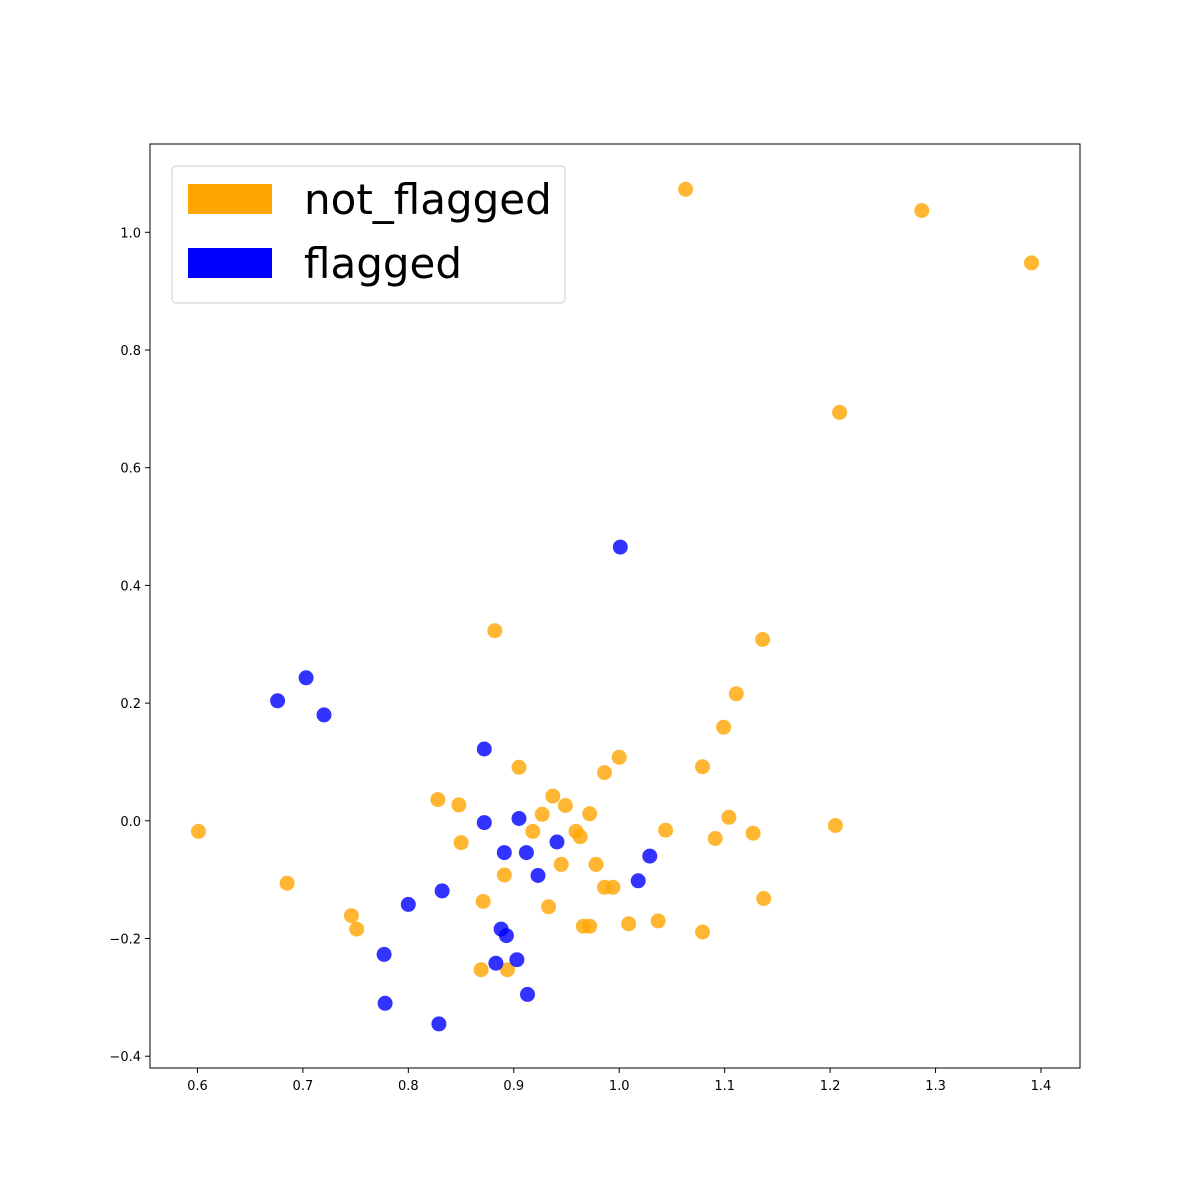 This screenshot has width=1200, height=1200. Describe the element at coordinates (1041, 1086) in the screenshot. I see `x-tick-label: 1.4` at that location.